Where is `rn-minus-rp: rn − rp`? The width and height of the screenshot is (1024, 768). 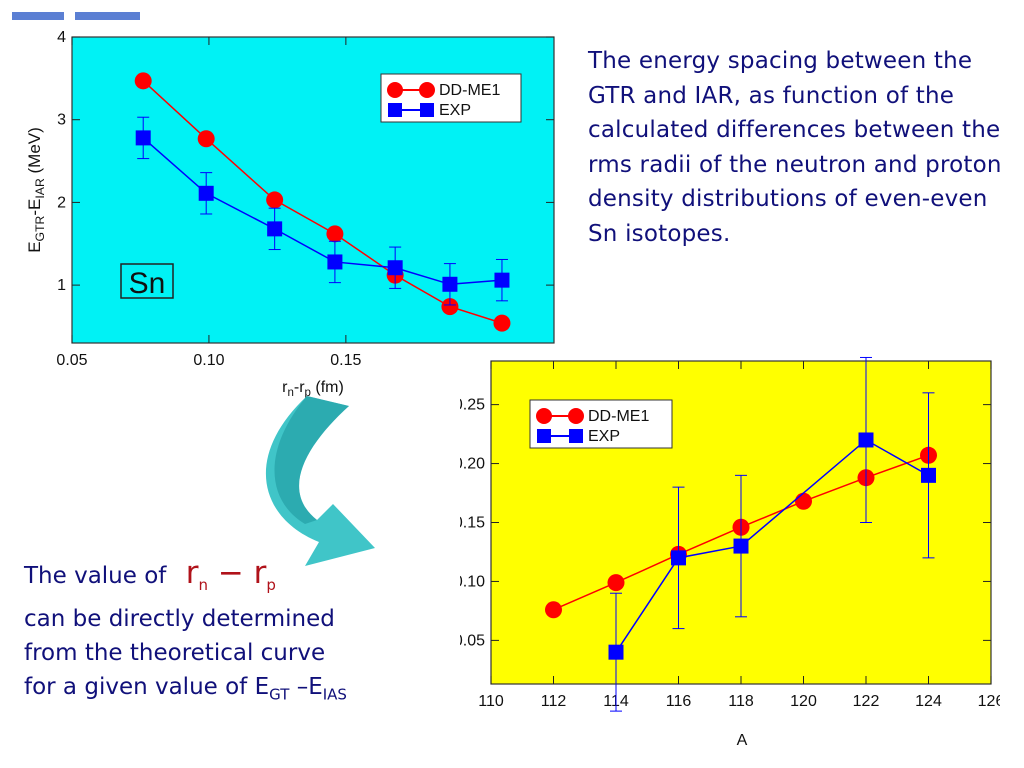
rn-minus-rp: rn − rp is located at coordinates (230, 575).